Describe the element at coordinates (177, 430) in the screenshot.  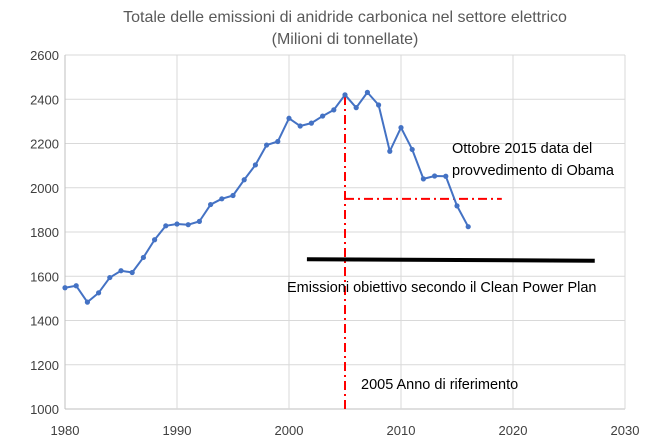
I see `x-tick-label: 1990` at that location.